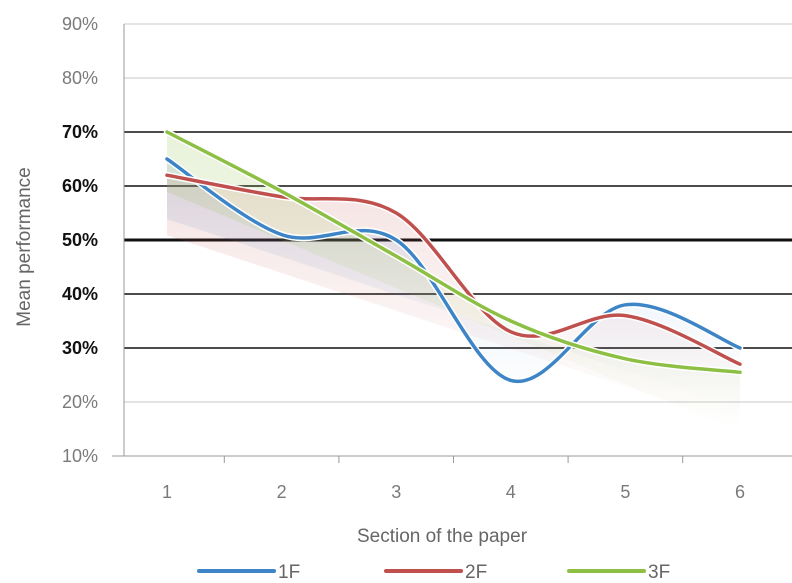 The height and width of the screenshot is (583, 792). I want to click on x-axis-title: Section of the paper, so click(442, 536).